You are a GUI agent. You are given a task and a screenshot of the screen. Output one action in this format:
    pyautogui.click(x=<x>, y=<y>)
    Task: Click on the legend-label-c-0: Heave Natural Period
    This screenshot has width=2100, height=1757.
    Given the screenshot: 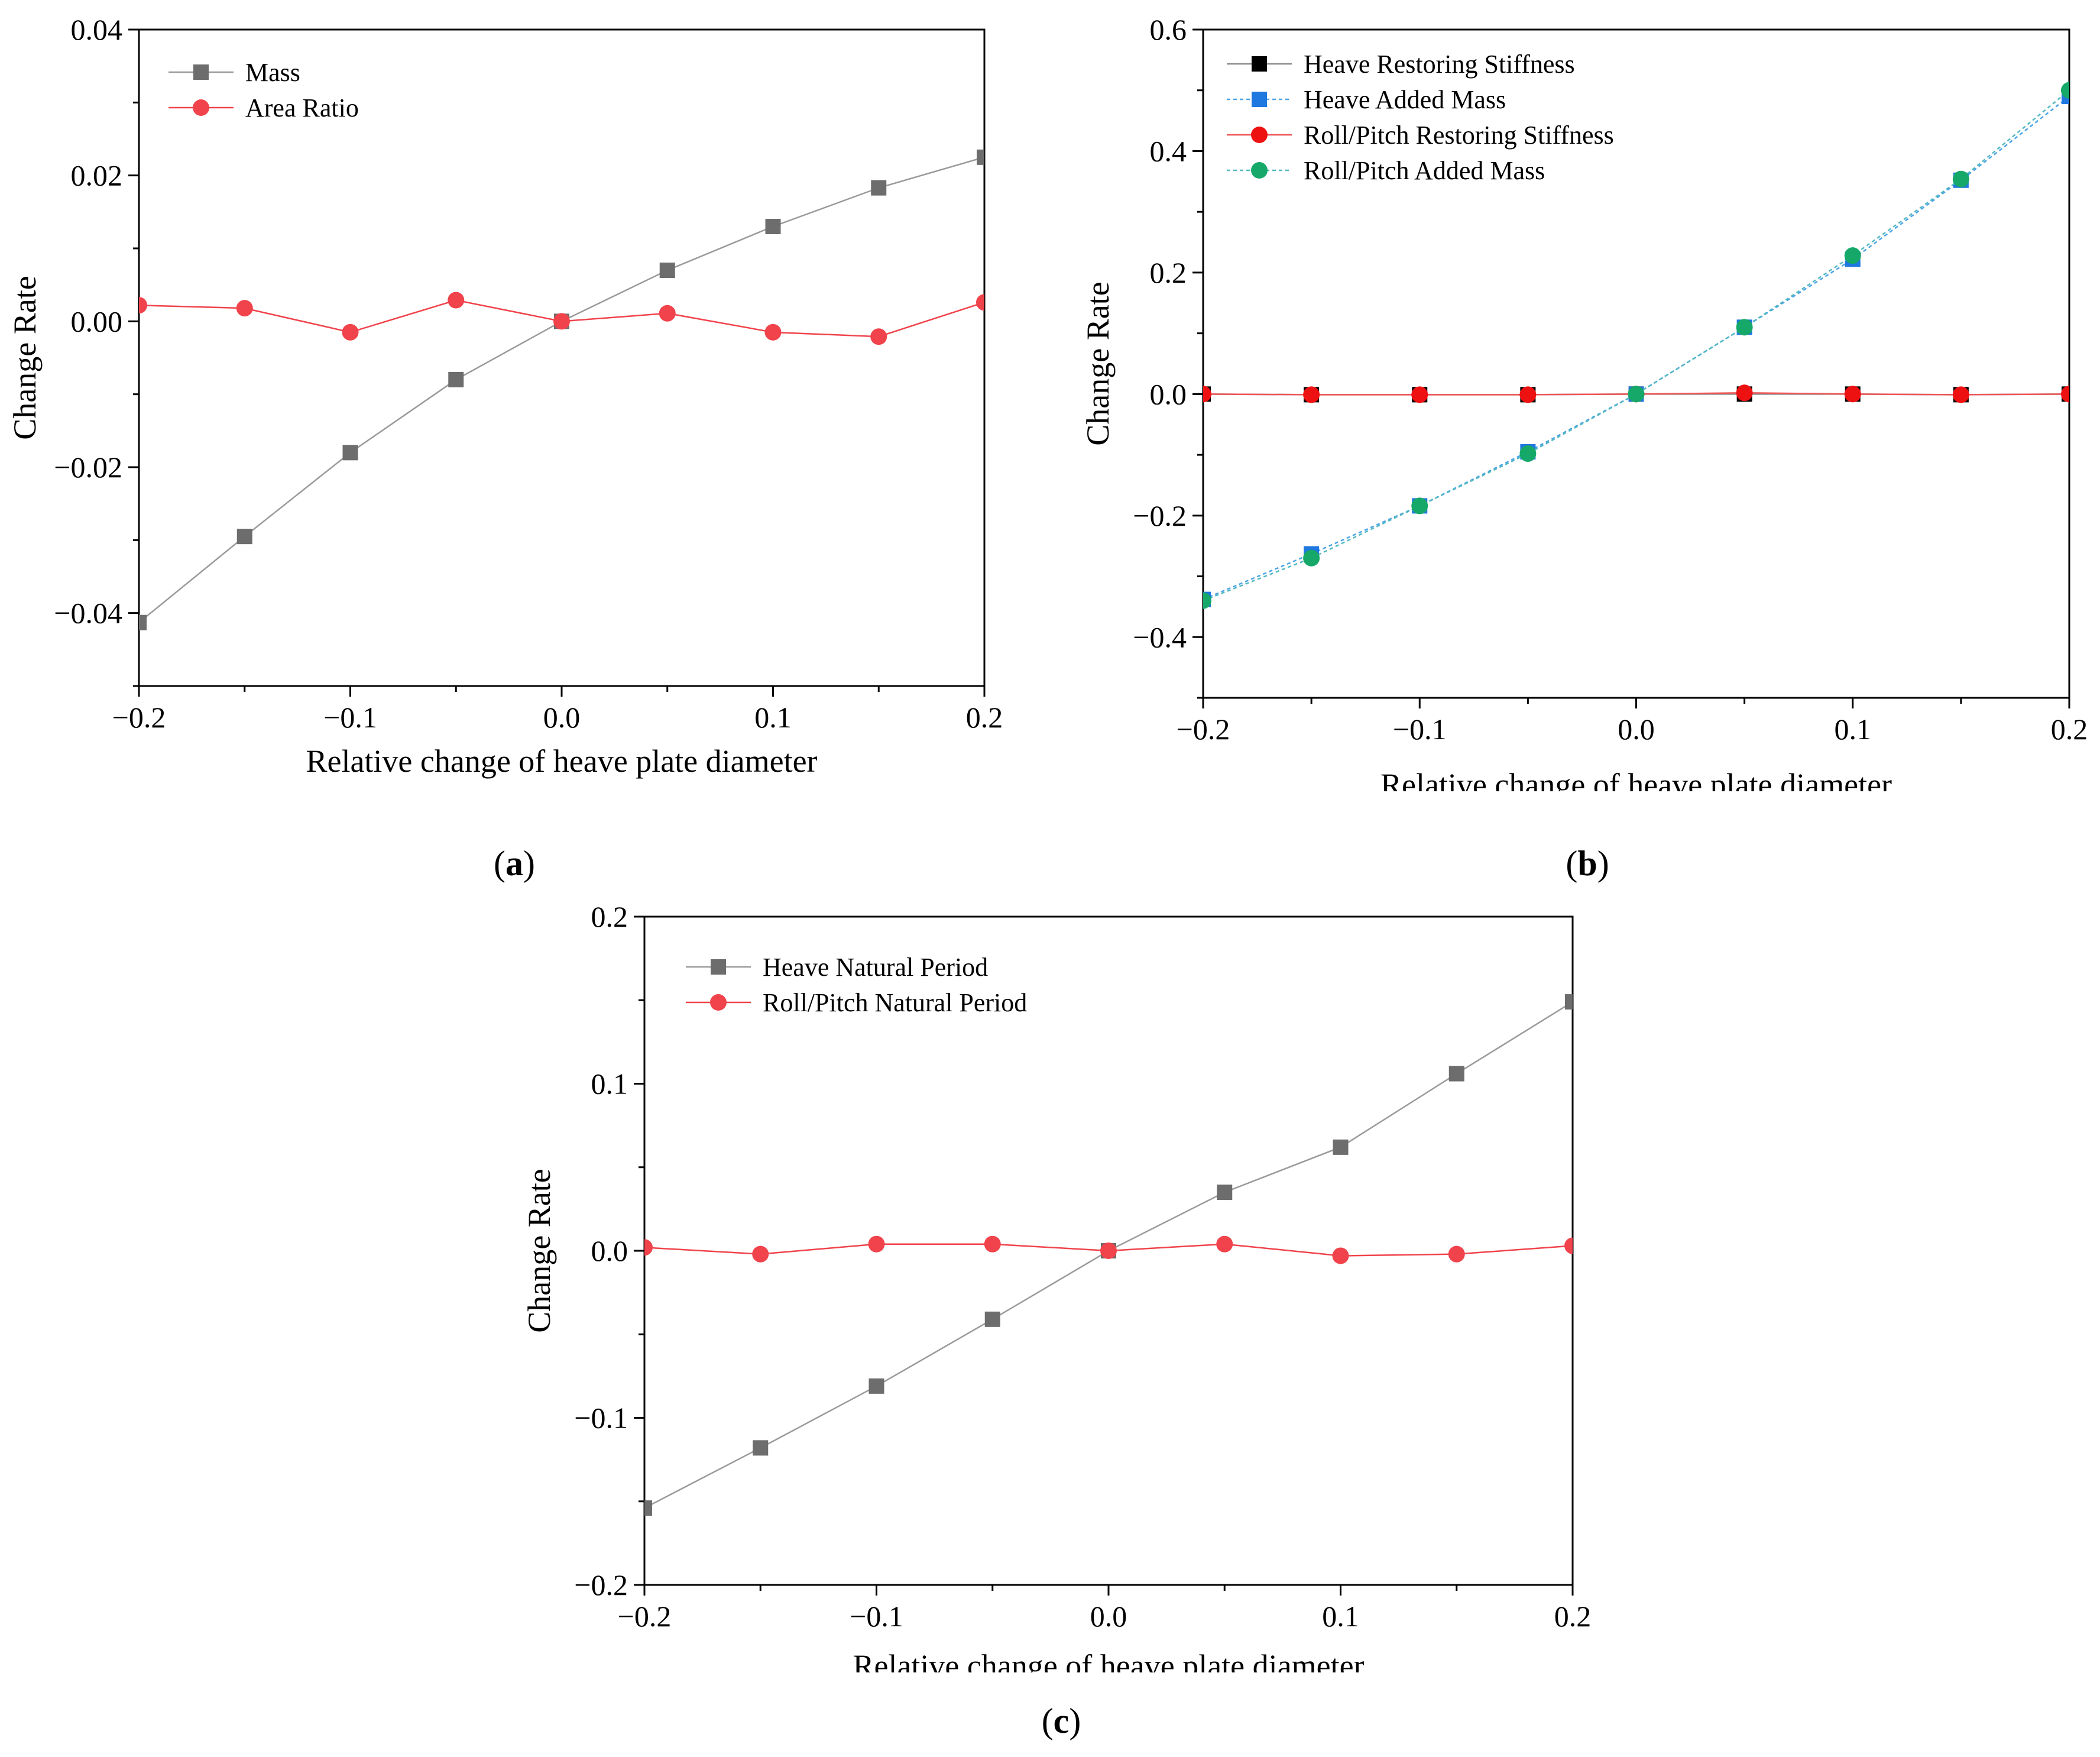 What is the action you would take?
    pyautogui.click(x=876, y=968)
    